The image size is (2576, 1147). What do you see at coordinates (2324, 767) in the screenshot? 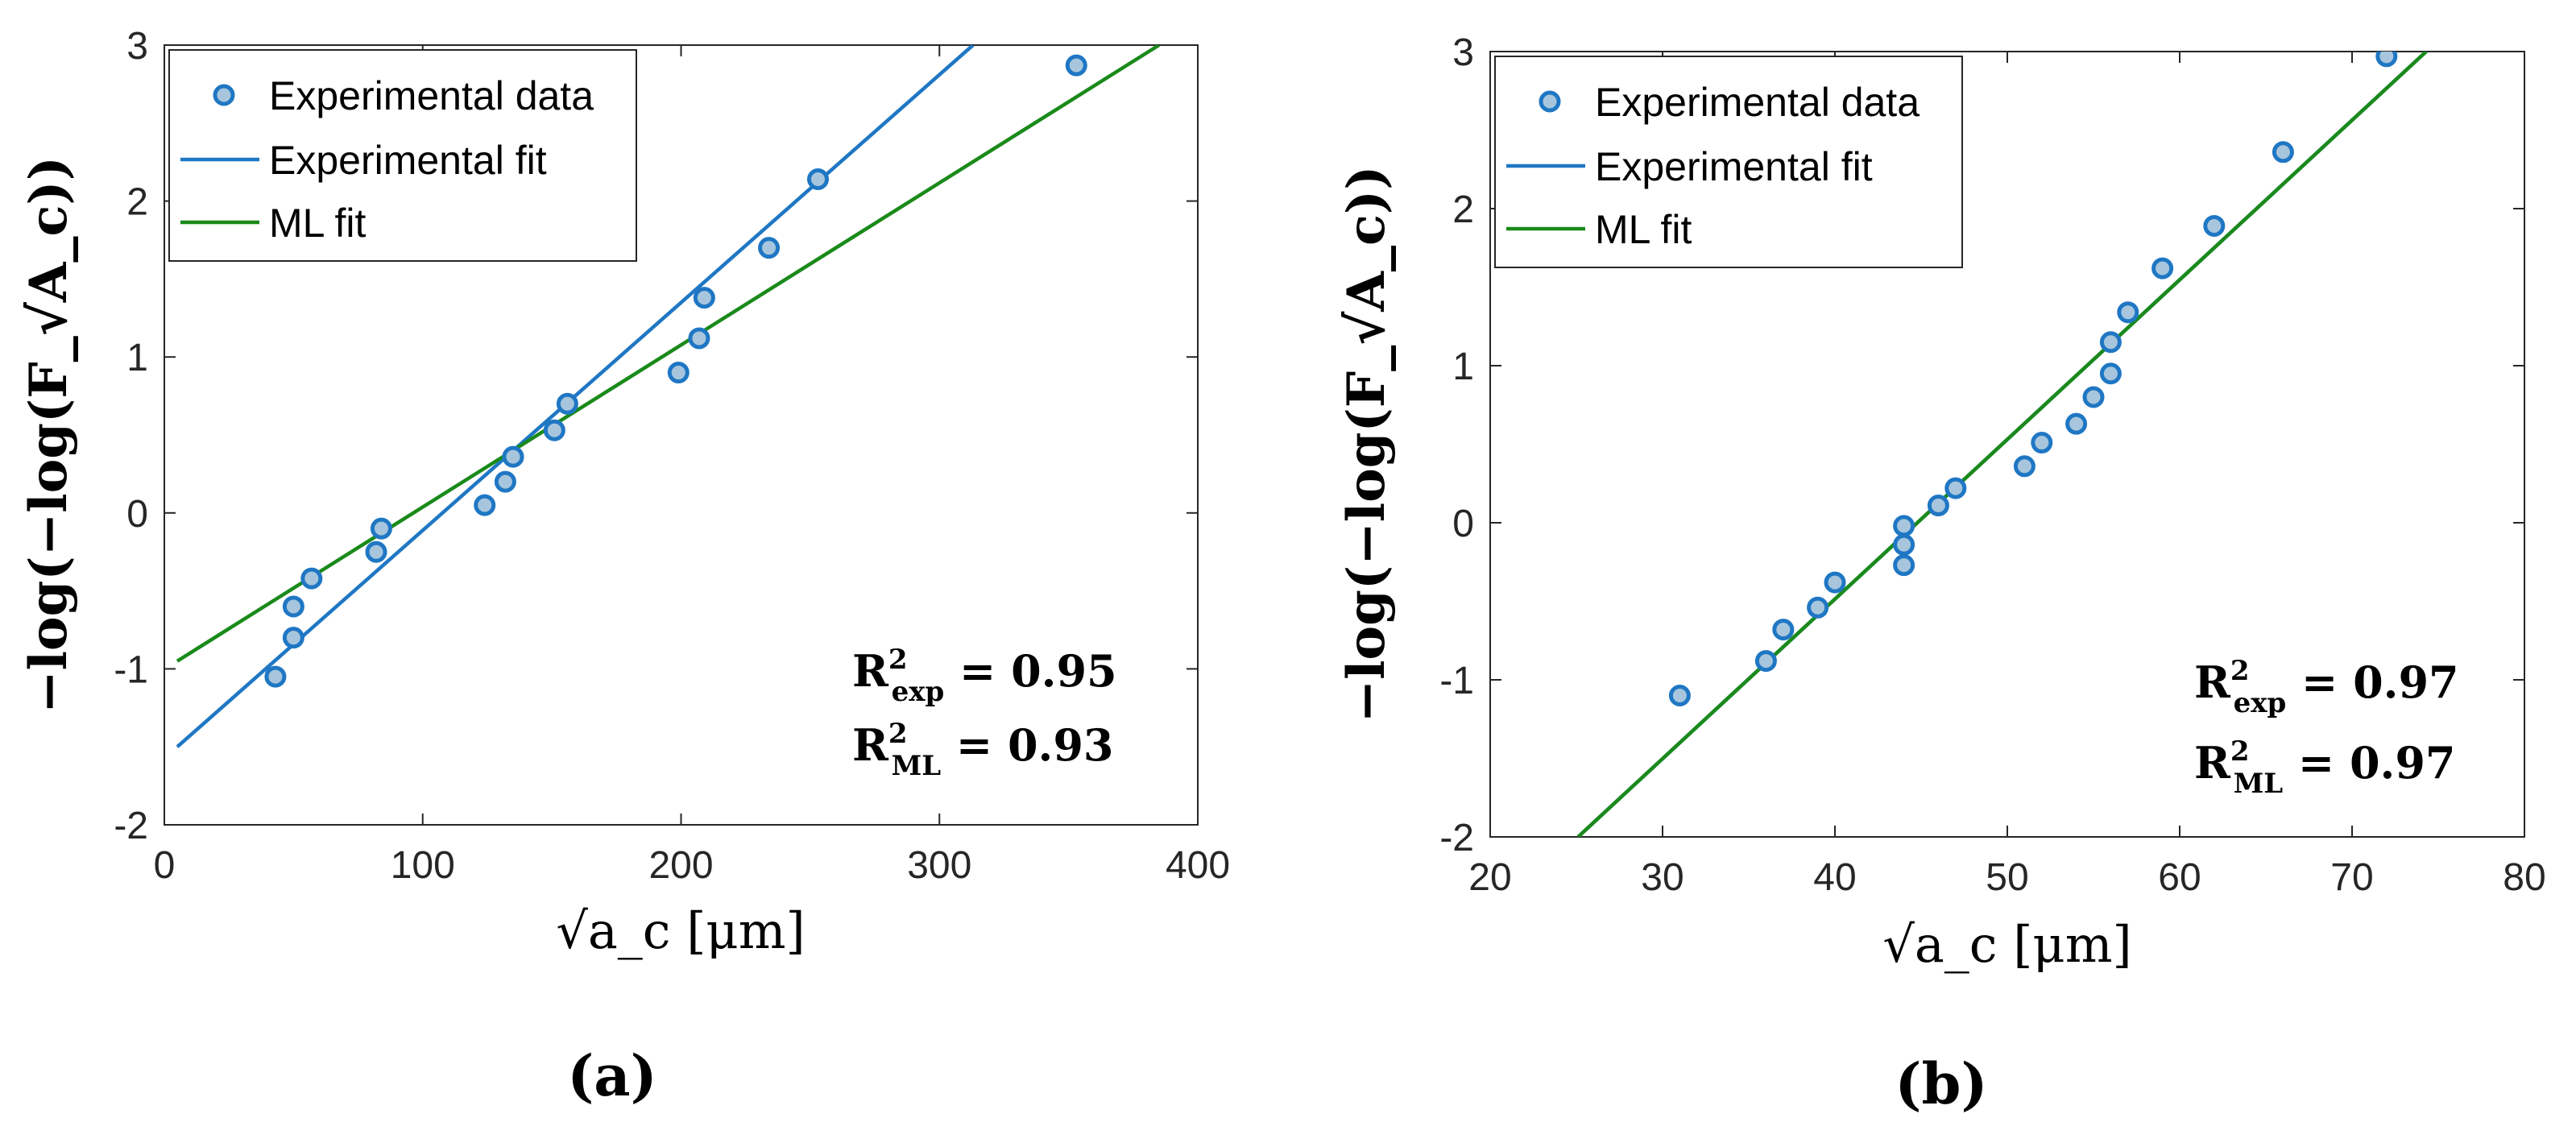
I see `r2-ml: R2 ML = 0.97` at bounding box center [2324, 767].